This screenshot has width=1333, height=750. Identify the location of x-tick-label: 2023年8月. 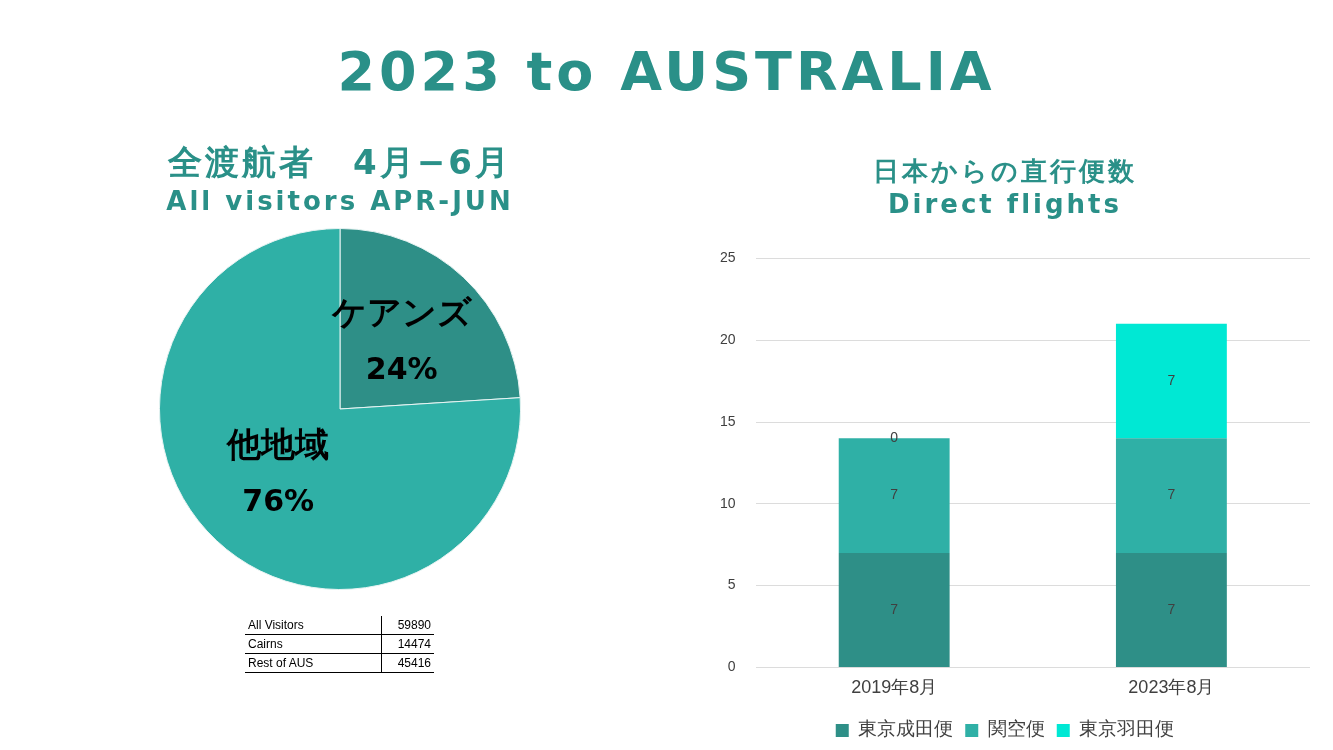
(1171, 687).